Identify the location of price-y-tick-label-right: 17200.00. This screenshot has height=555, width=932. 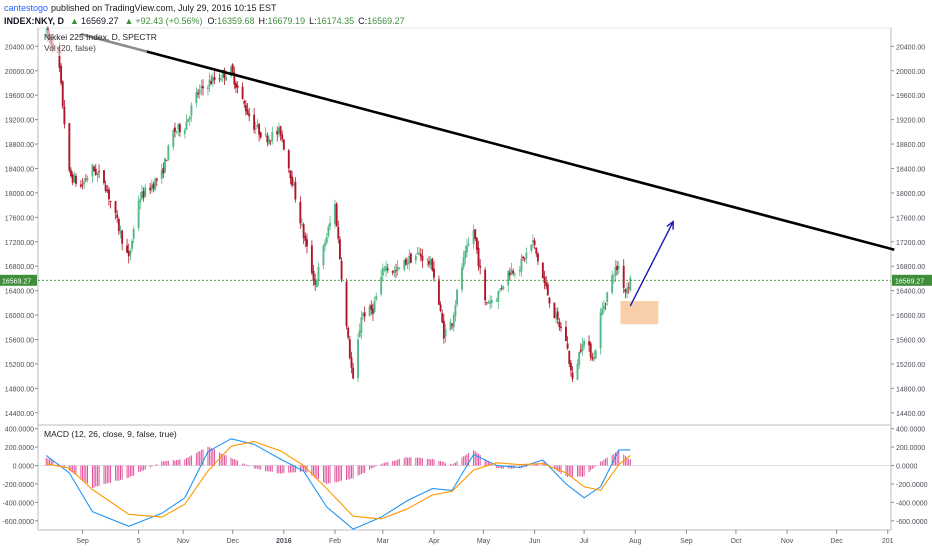
(910, 243).